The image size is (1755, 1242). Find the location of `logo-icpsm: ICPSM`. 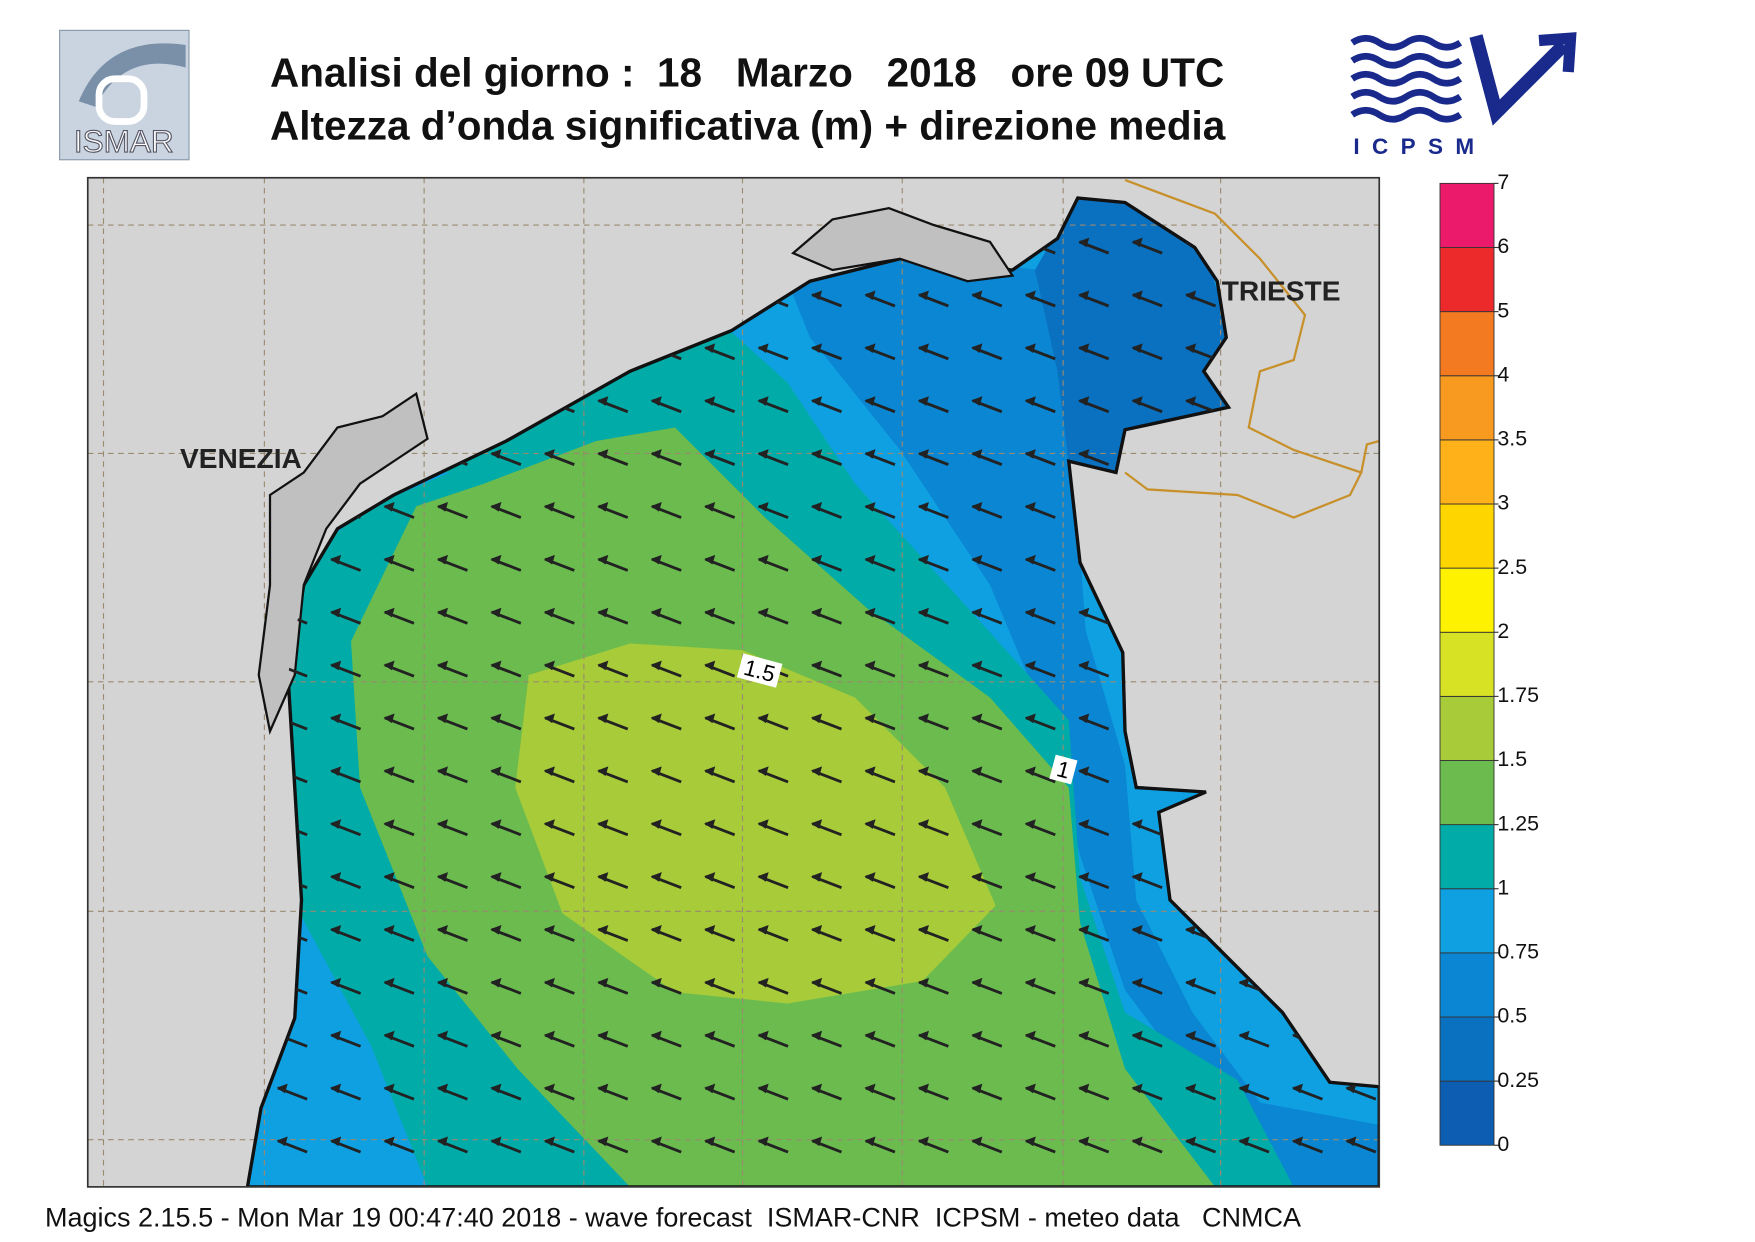

logo-icpsm: ICPSM is located at coordinates (1463, 95).